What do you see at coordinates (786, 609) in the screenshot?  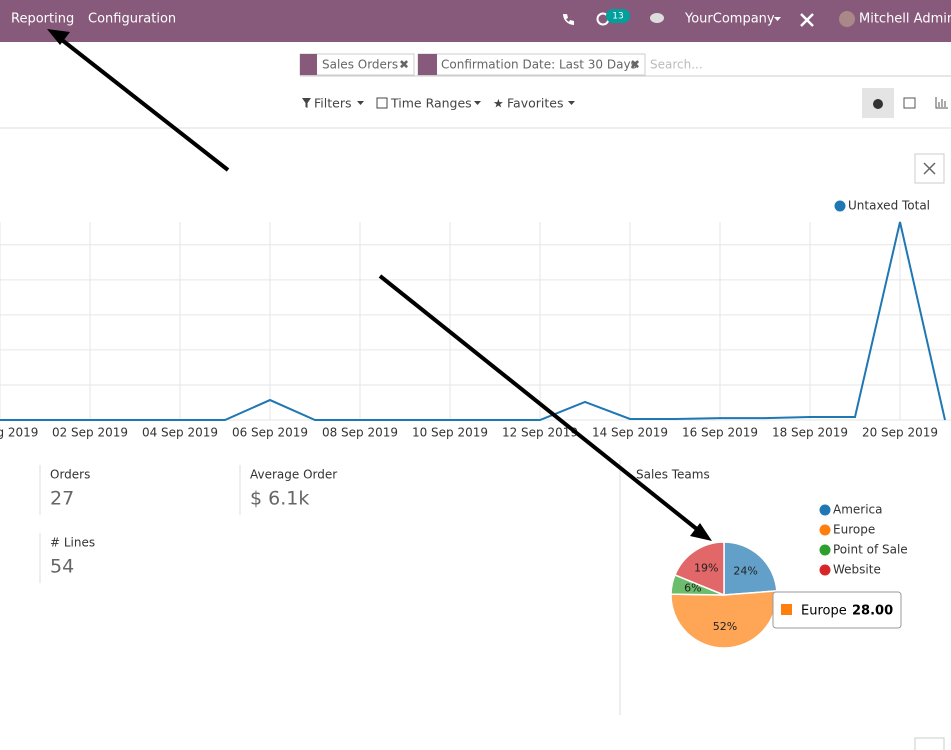 I see `tooltip-swatch` at bounding box center [786, 609].